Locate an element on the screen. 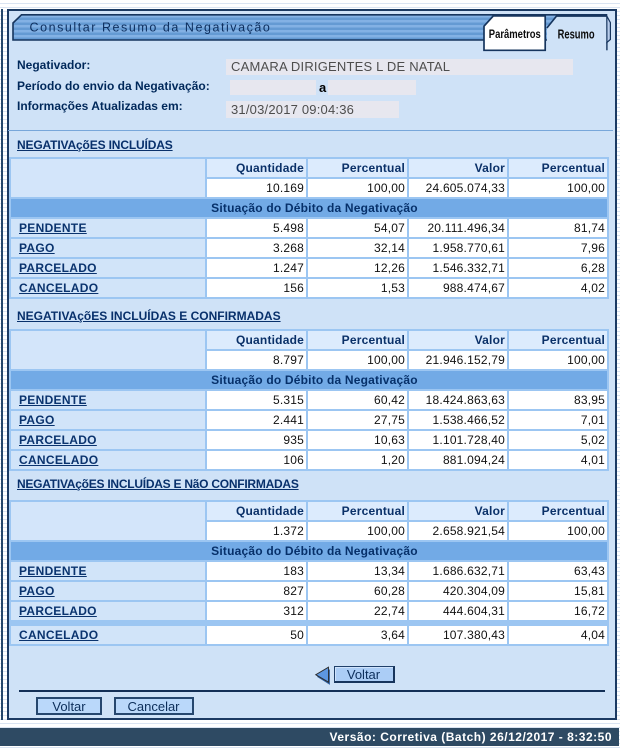  svg-text: Resumo is located at coordinates (576, 35).